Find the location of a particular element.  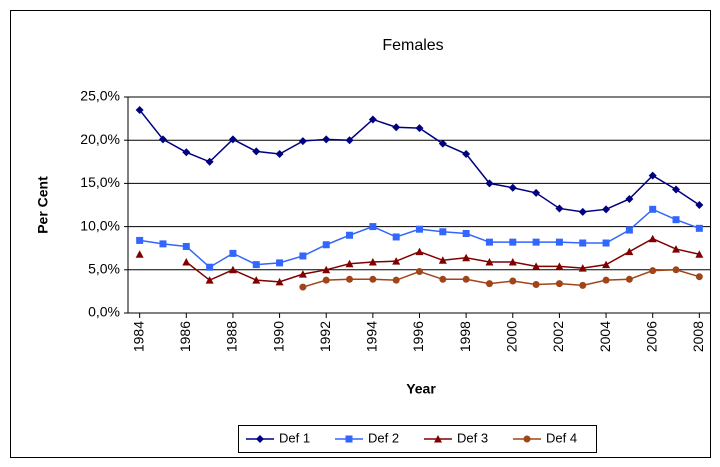

legend-label: Def 1 is located at coordinates (294, 437).